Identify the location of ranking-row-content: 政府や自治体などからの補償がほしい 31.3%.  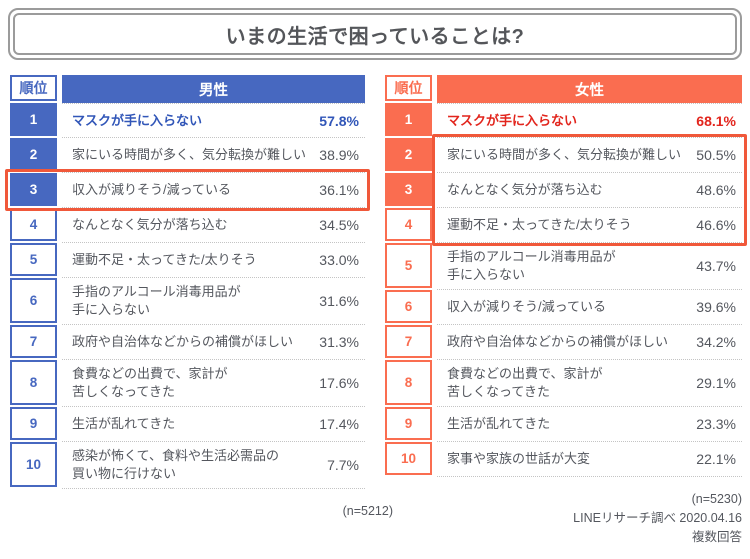
(213, 342).